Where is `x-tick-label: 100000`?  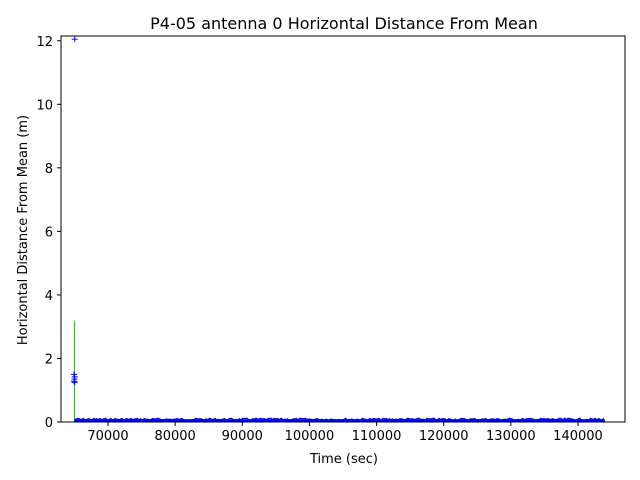 x-tick-label: 100000 is located at coordinates (310, 436).